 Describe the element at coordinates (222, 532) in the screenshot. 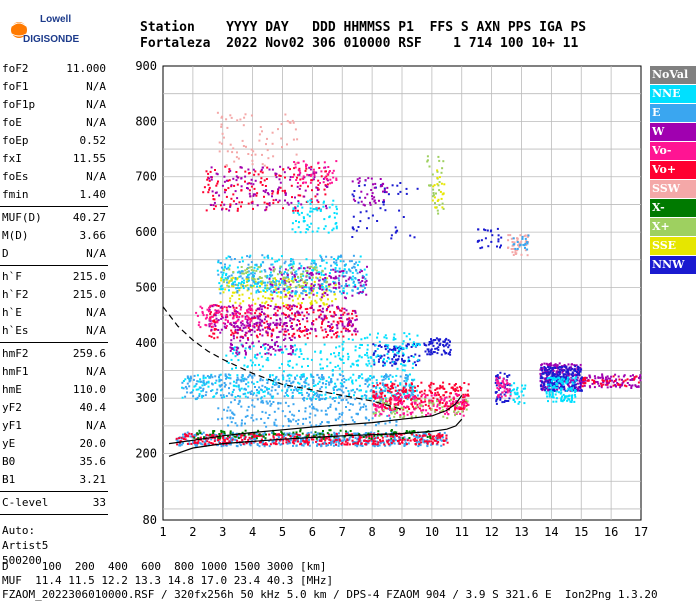

I see `x-tick-label: 3` at that location.